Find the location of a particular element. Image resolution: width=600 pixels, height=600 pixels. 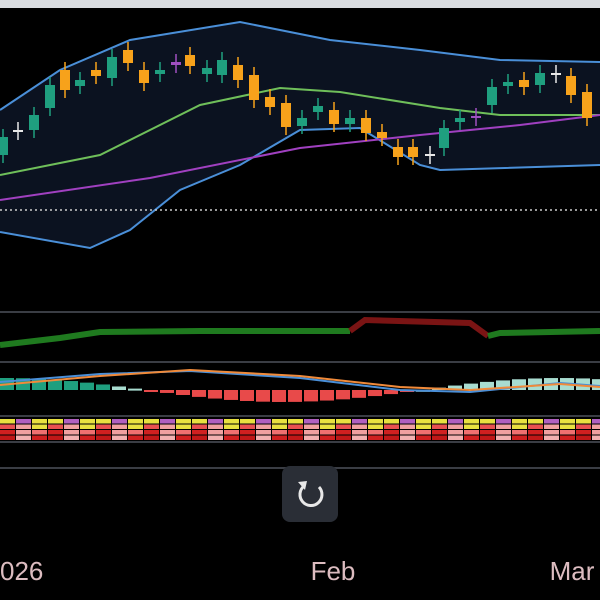

refresh-button is located at coordinates (310, 494).